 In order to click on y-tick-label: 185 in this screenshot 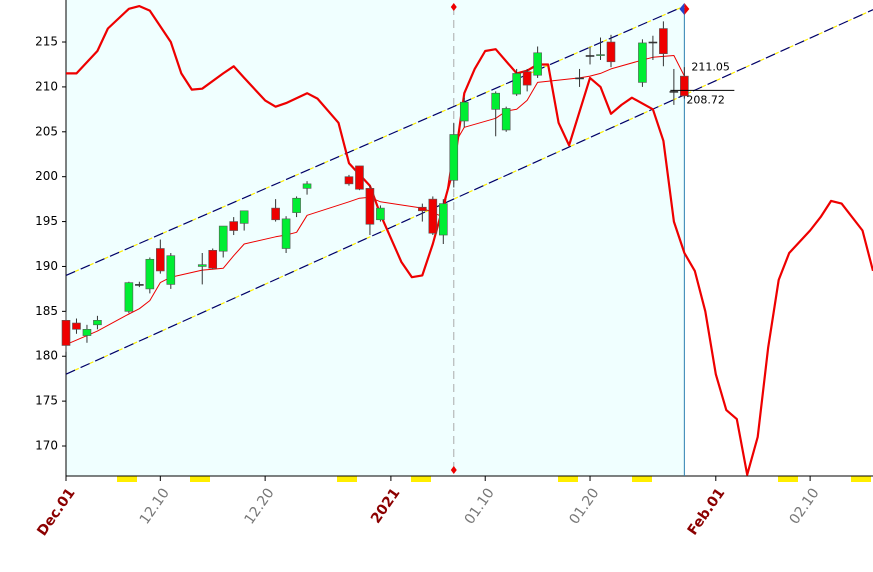, I will do `click(46, 311)`.